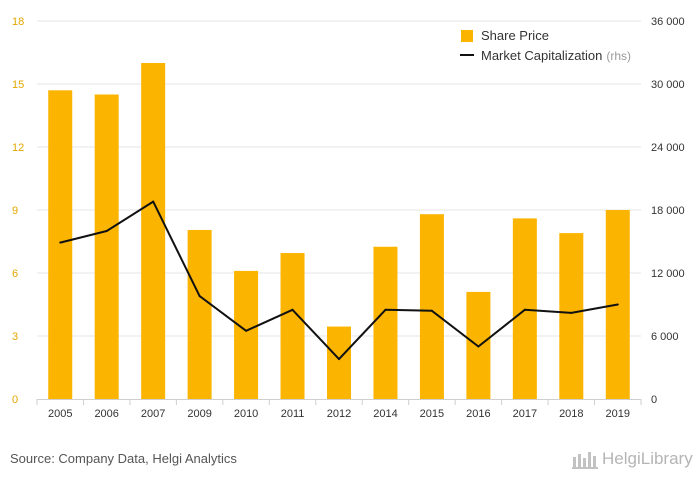 This screenshot has height=483, width=700. What do you see at coordinates (60, 245) in the screenshot?
I see `bar-share-price-2005` at bounding box center [60, 245].